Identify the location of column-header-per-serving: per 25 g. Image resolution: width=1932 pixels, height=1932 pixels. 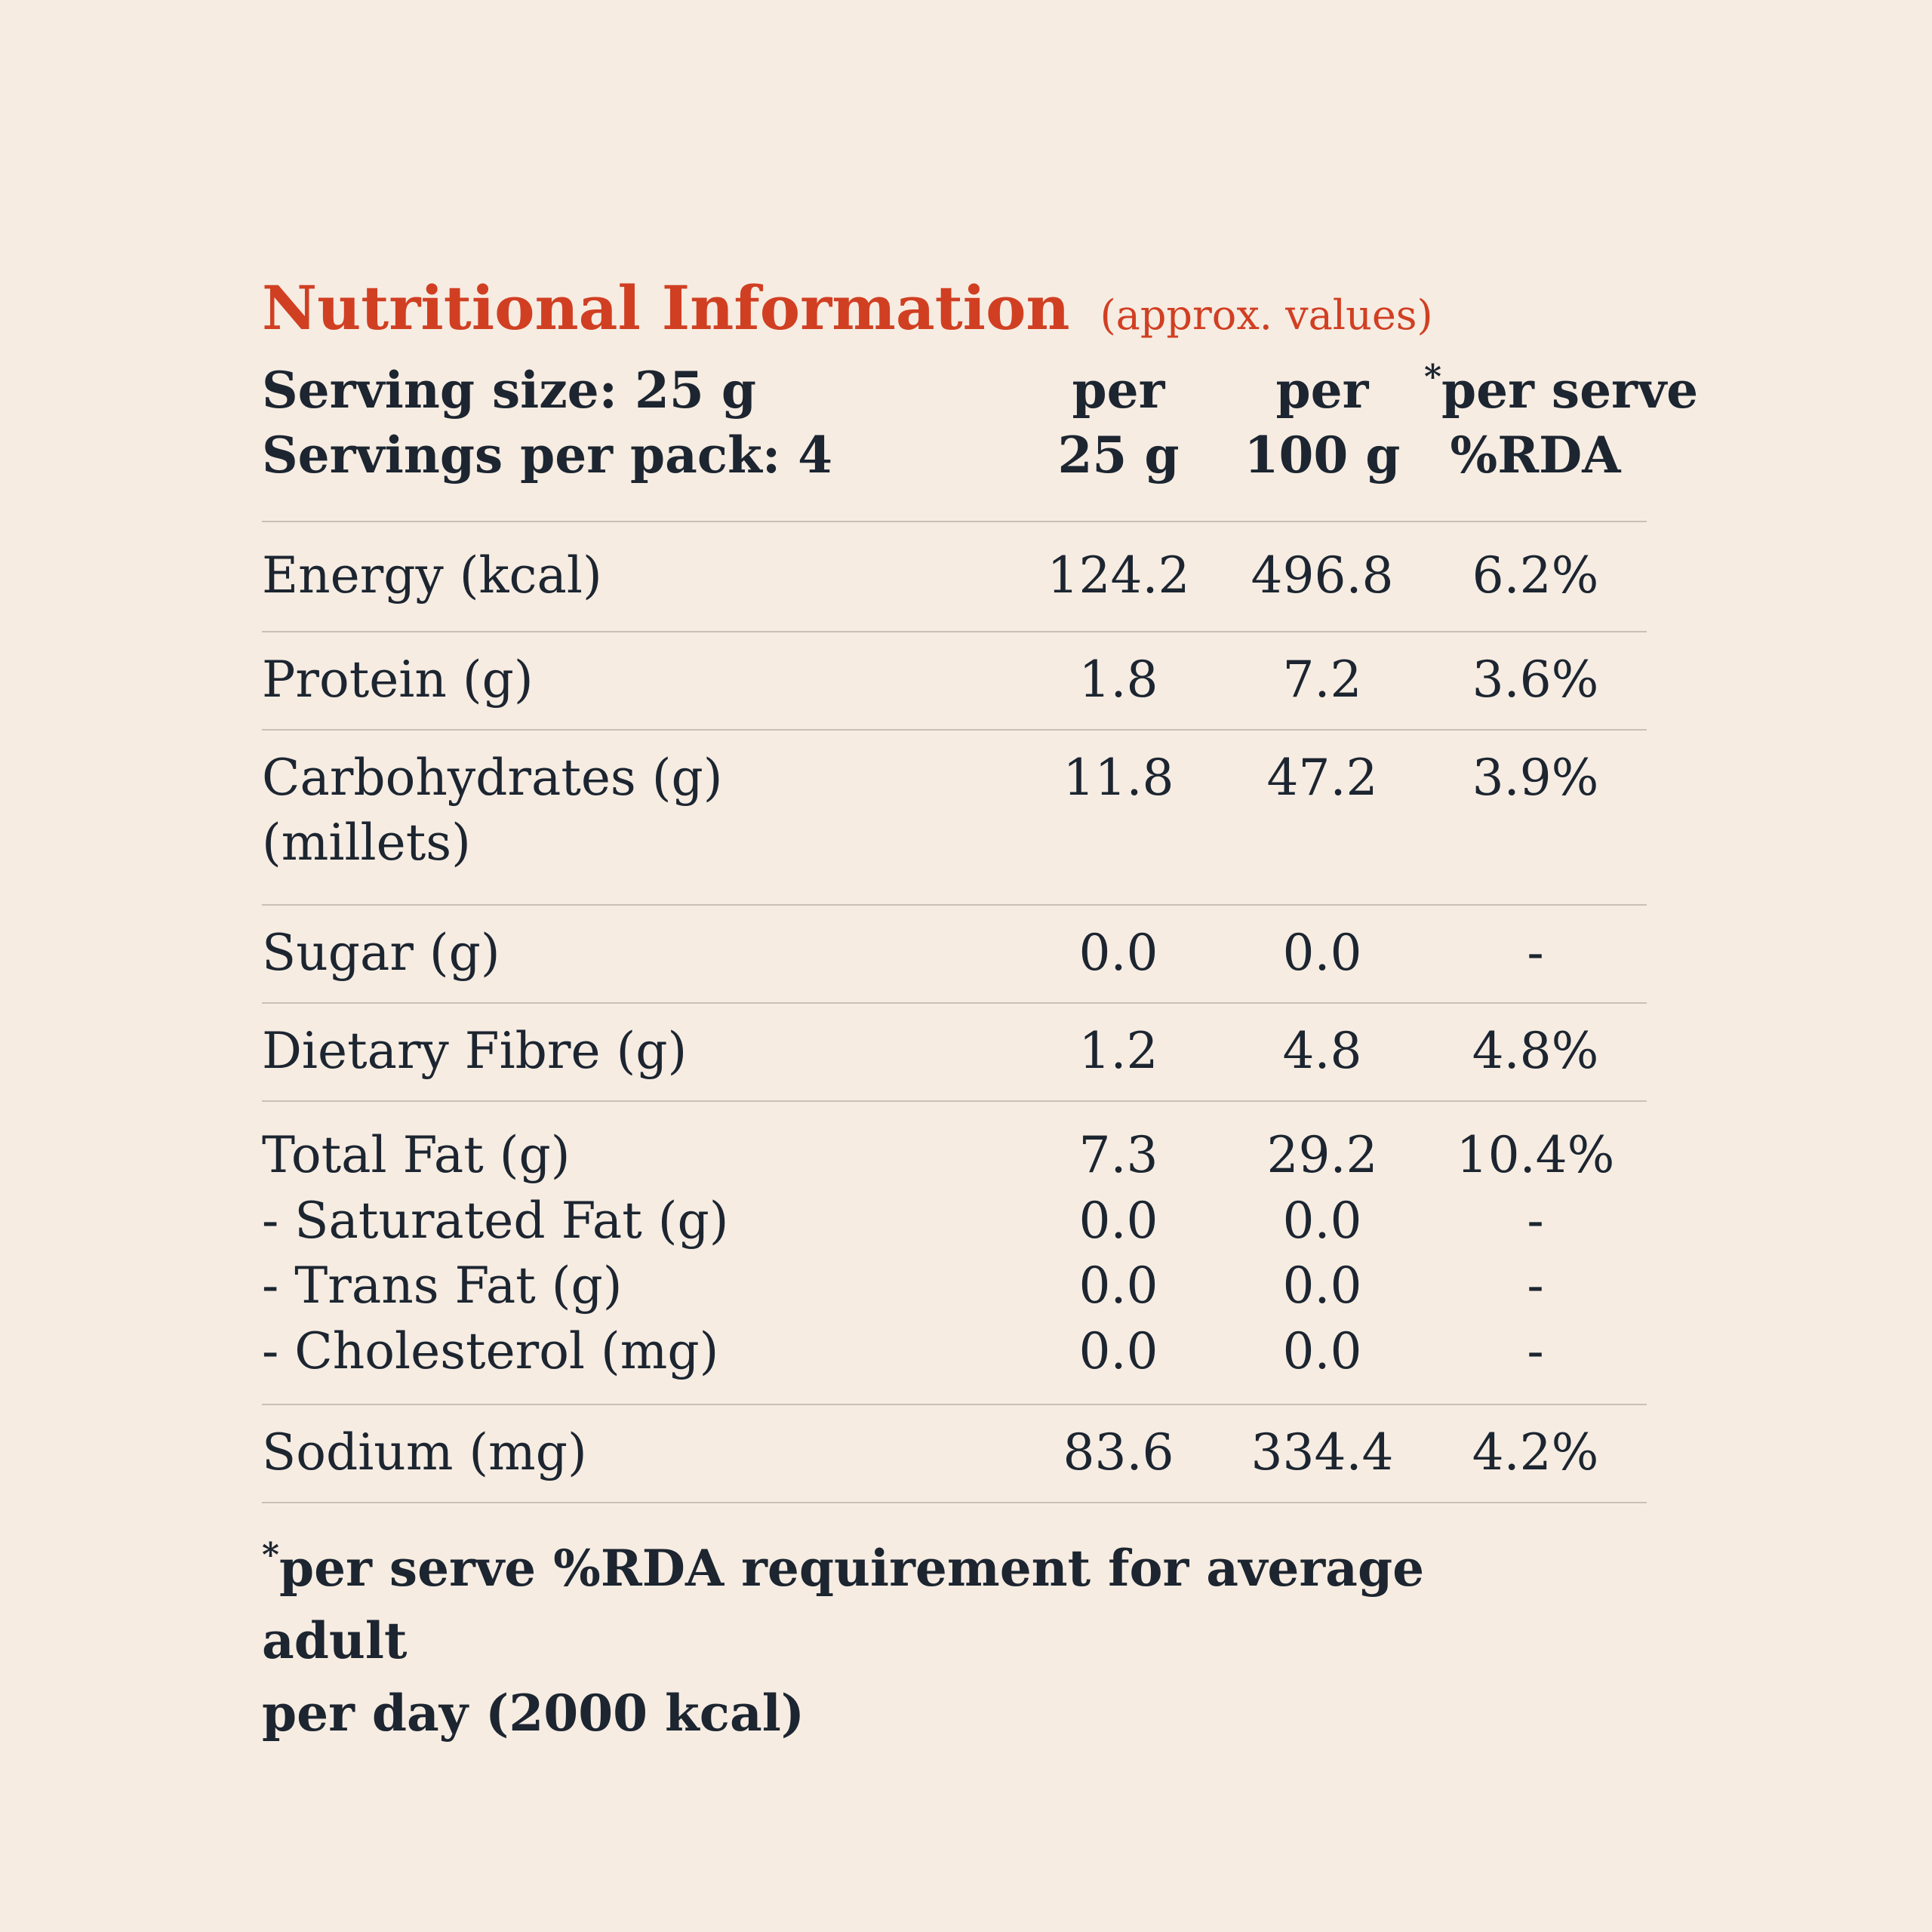
(1118, 423).